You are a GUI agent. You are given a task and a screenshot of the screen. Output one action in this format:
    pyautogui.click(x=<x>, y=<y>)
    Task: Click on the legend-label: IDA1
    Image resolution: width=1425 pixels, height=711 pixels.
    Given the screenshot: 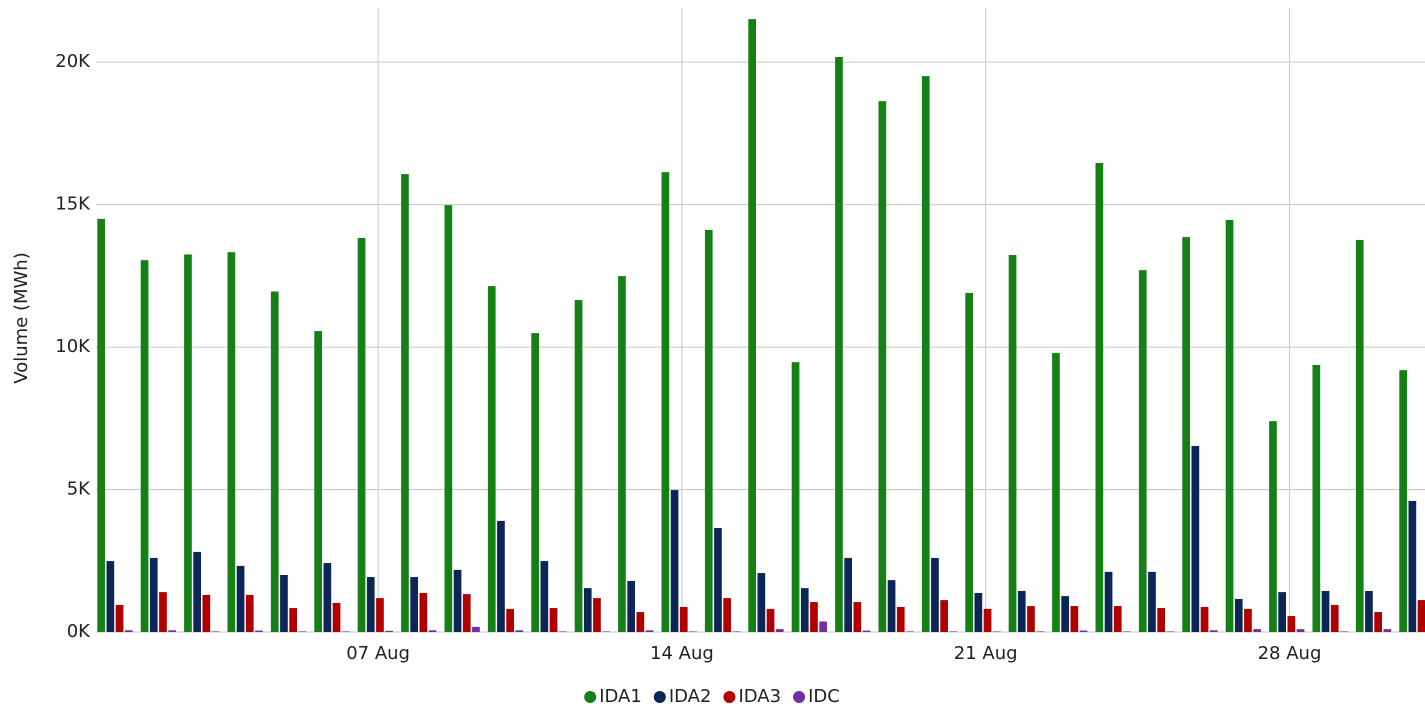 What is the action you would take?
    pyautogui.click(x=620, y=696)
    